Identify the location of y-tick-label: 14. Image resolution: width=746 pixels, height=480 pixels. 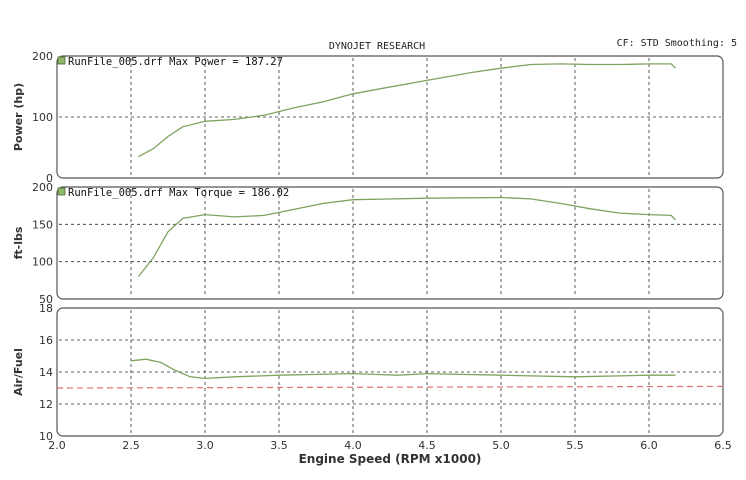
(46, 372).